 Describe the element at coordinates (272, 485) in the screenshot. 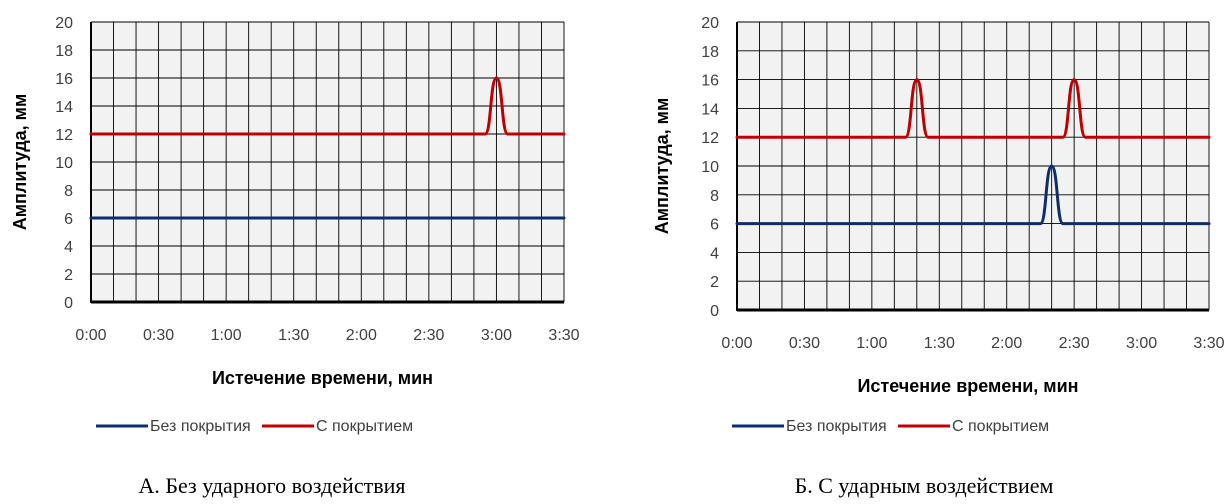

I see `figure-caption: А. Без ударного воздействия` at that location.